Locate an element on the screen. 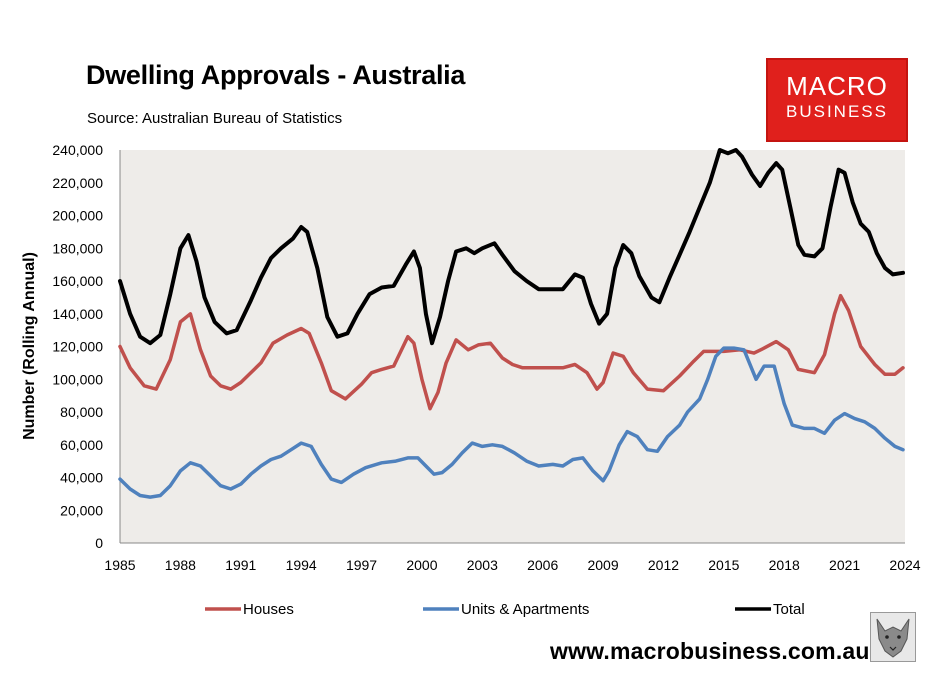  logo-line-business: BUSINESS is located at coordinates (837, 111).